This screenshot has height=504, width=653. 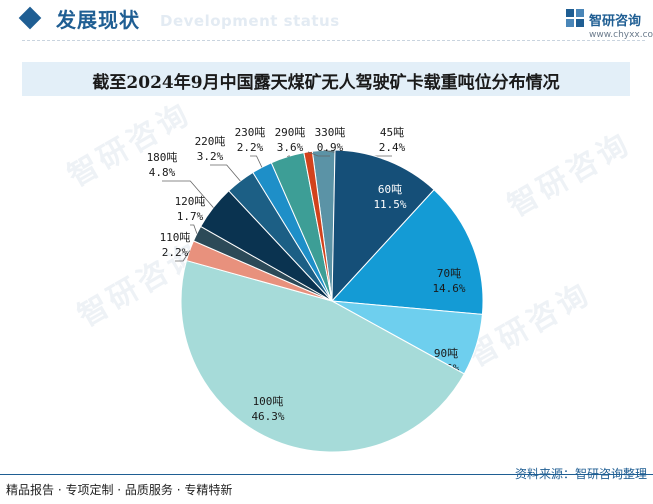 What do you see at coordinates (290, 132) in the screenshot?
I see `slice-label: 290吨` at bounding box center [290, 132].